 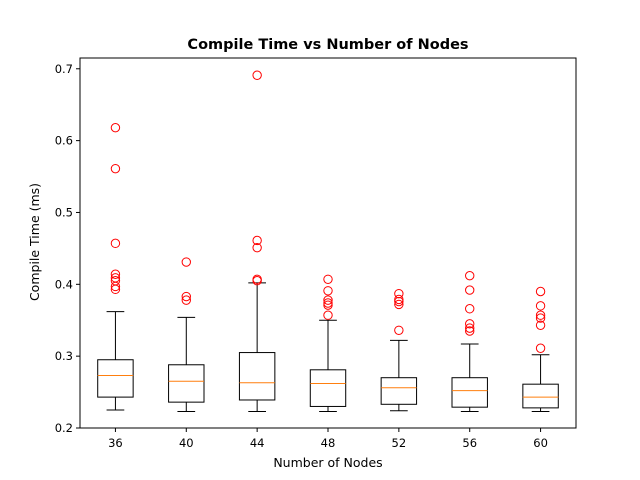 What do you see at coordinates (327, 45) in the screenshot?
I see `chart-title: Compile Time vs Number of Nodes` at bounding box center [327, 45].